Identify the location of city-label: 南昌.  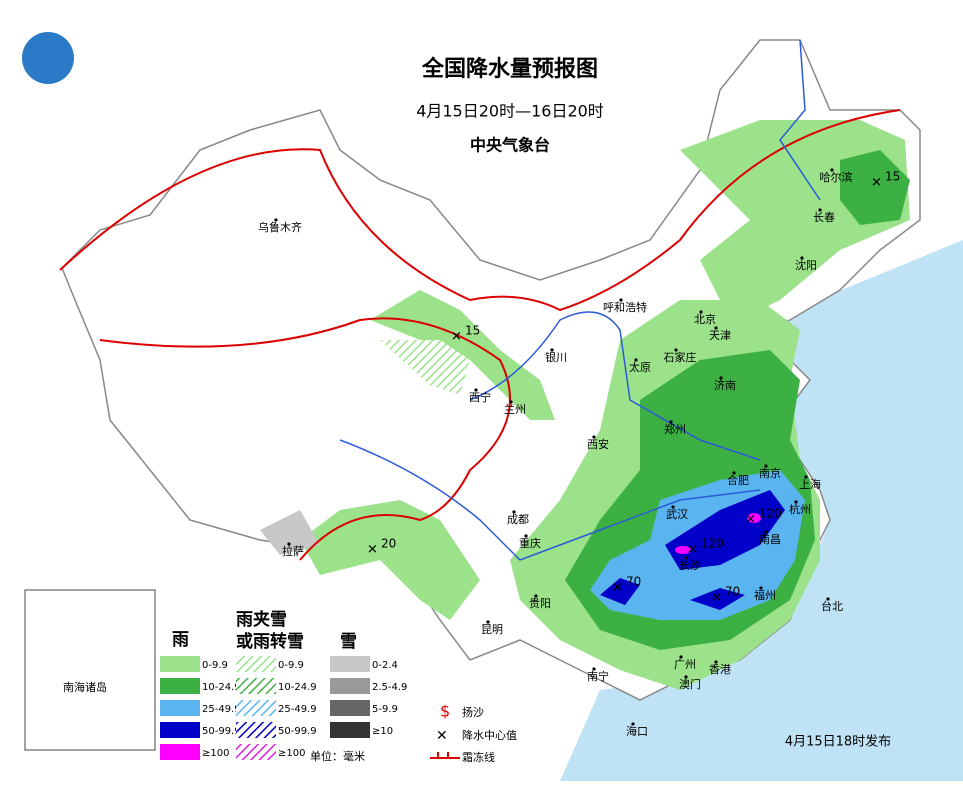
(770, 539).